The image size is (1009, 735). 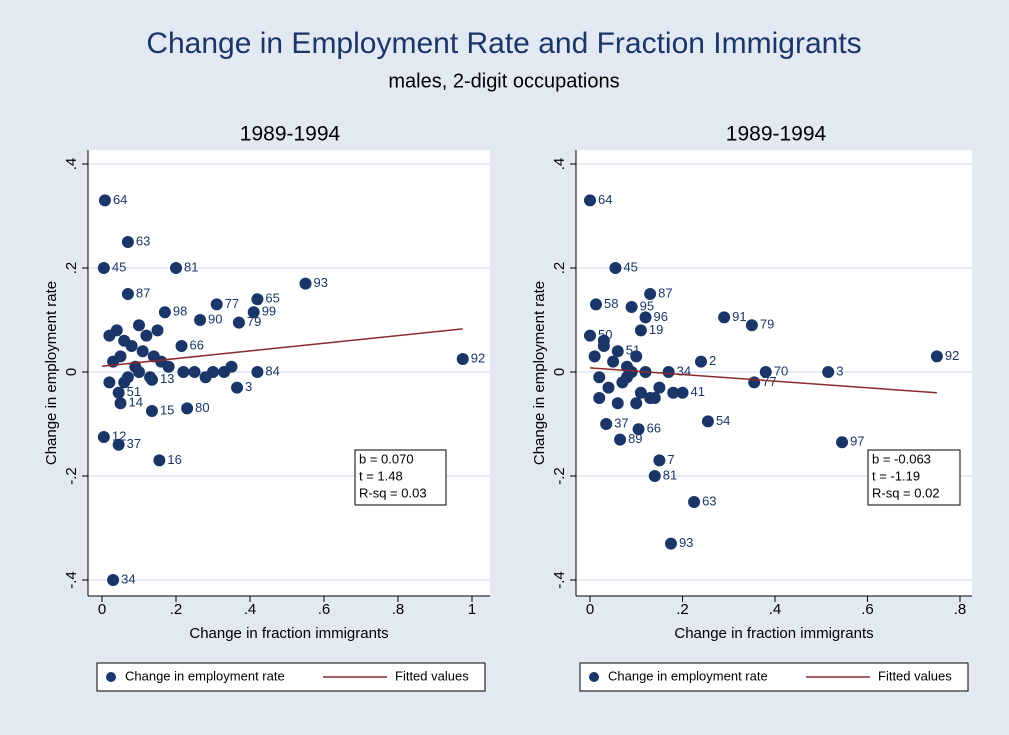 What do you see at coordinates (654, 428) in the screenshot?
I see `point-label: 66` at bounding box center [654, 428].